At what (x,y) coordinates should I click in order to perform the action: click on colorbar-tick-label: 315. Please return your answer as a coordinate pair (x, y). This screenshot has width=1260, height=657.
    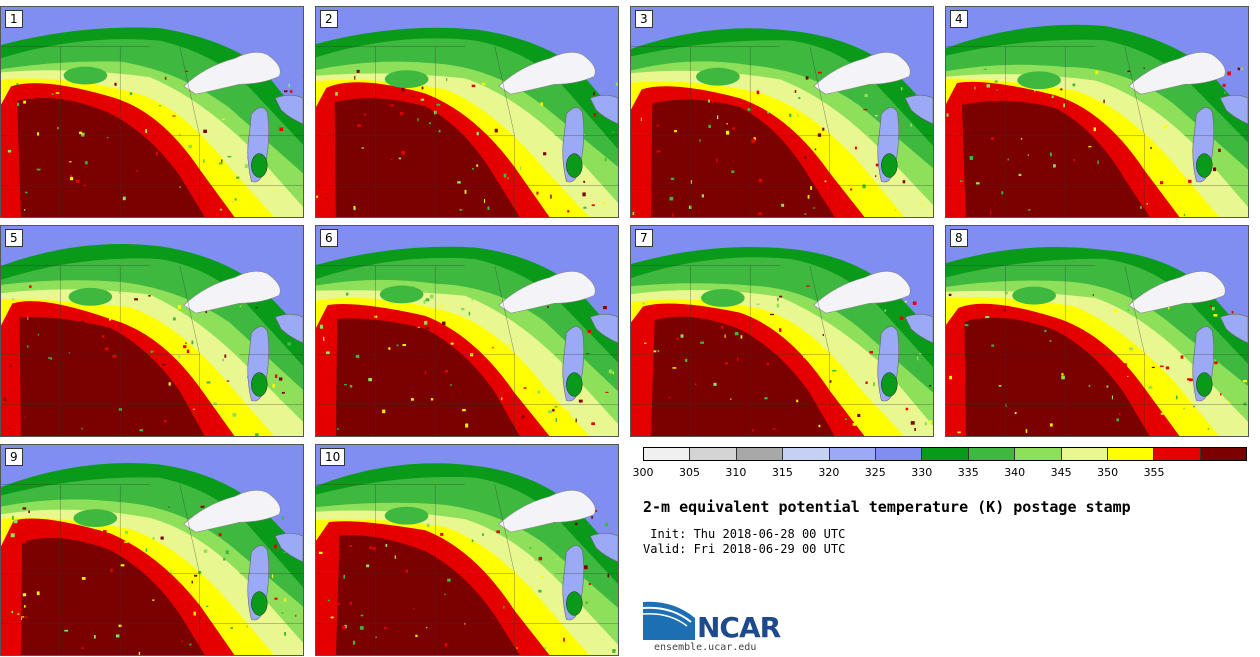
    Looking at the image, I should click on (782, 472).